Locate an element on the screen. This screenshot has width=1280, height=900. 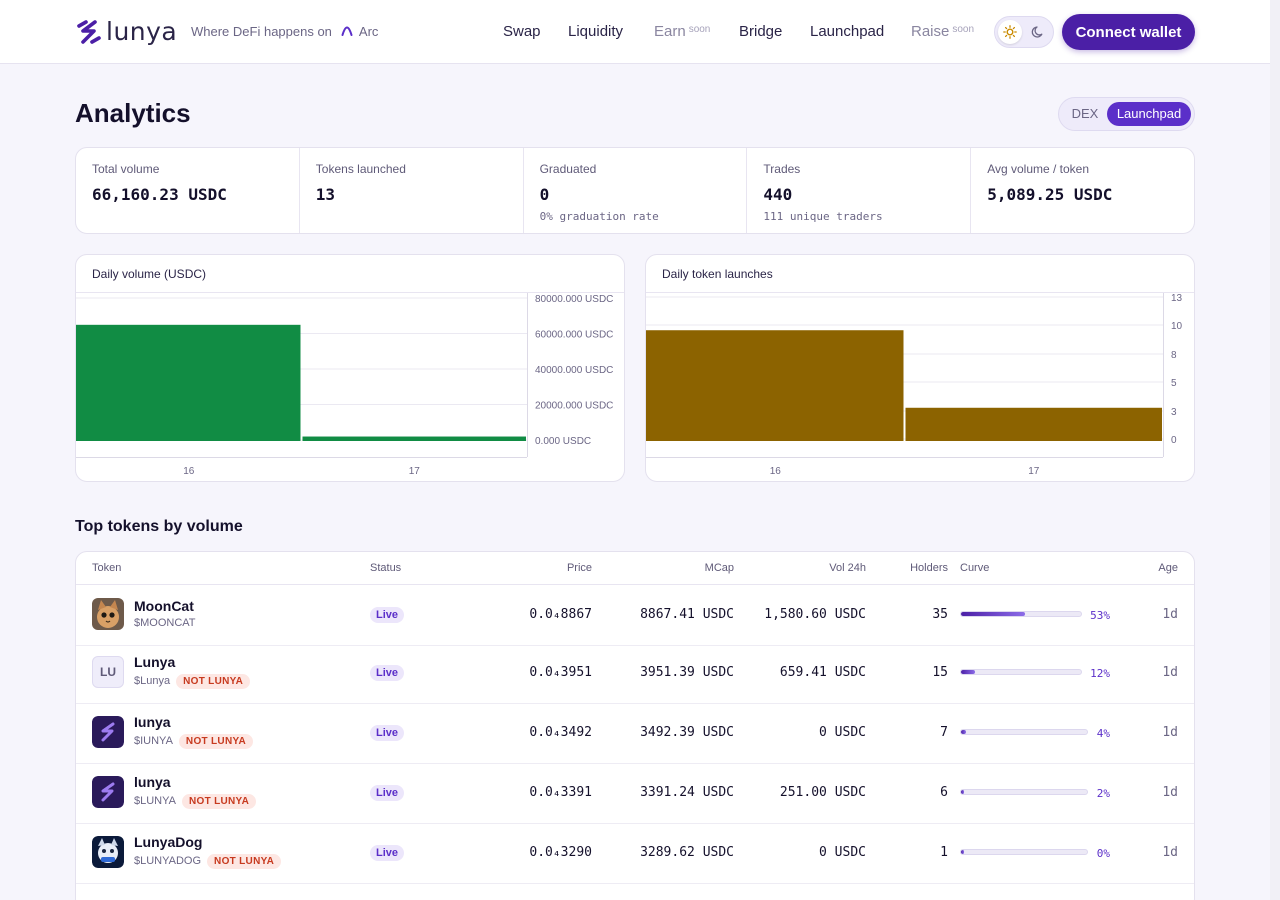
theme-toggle is located at coordinates (1024, 32).